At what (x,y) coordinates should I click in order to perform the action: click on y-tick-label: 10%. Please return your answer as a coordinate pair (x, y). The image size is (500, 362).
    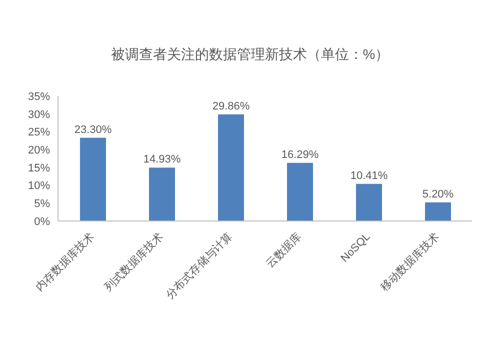
    Looking at the image, I should click on (39, 186).